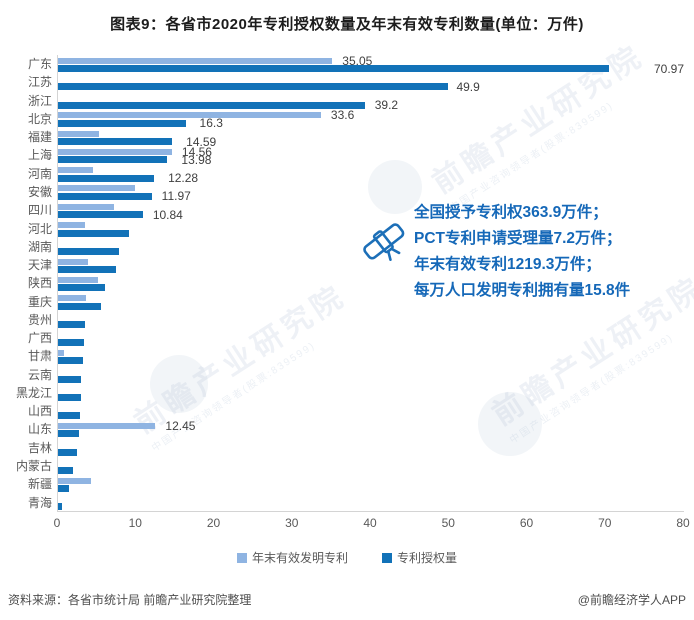 The height and width of the screenshot is (620, 694). Describe the element at coordinates (342, 115) in the screenshot. I see `bar-value-label: 33.6` at that location.